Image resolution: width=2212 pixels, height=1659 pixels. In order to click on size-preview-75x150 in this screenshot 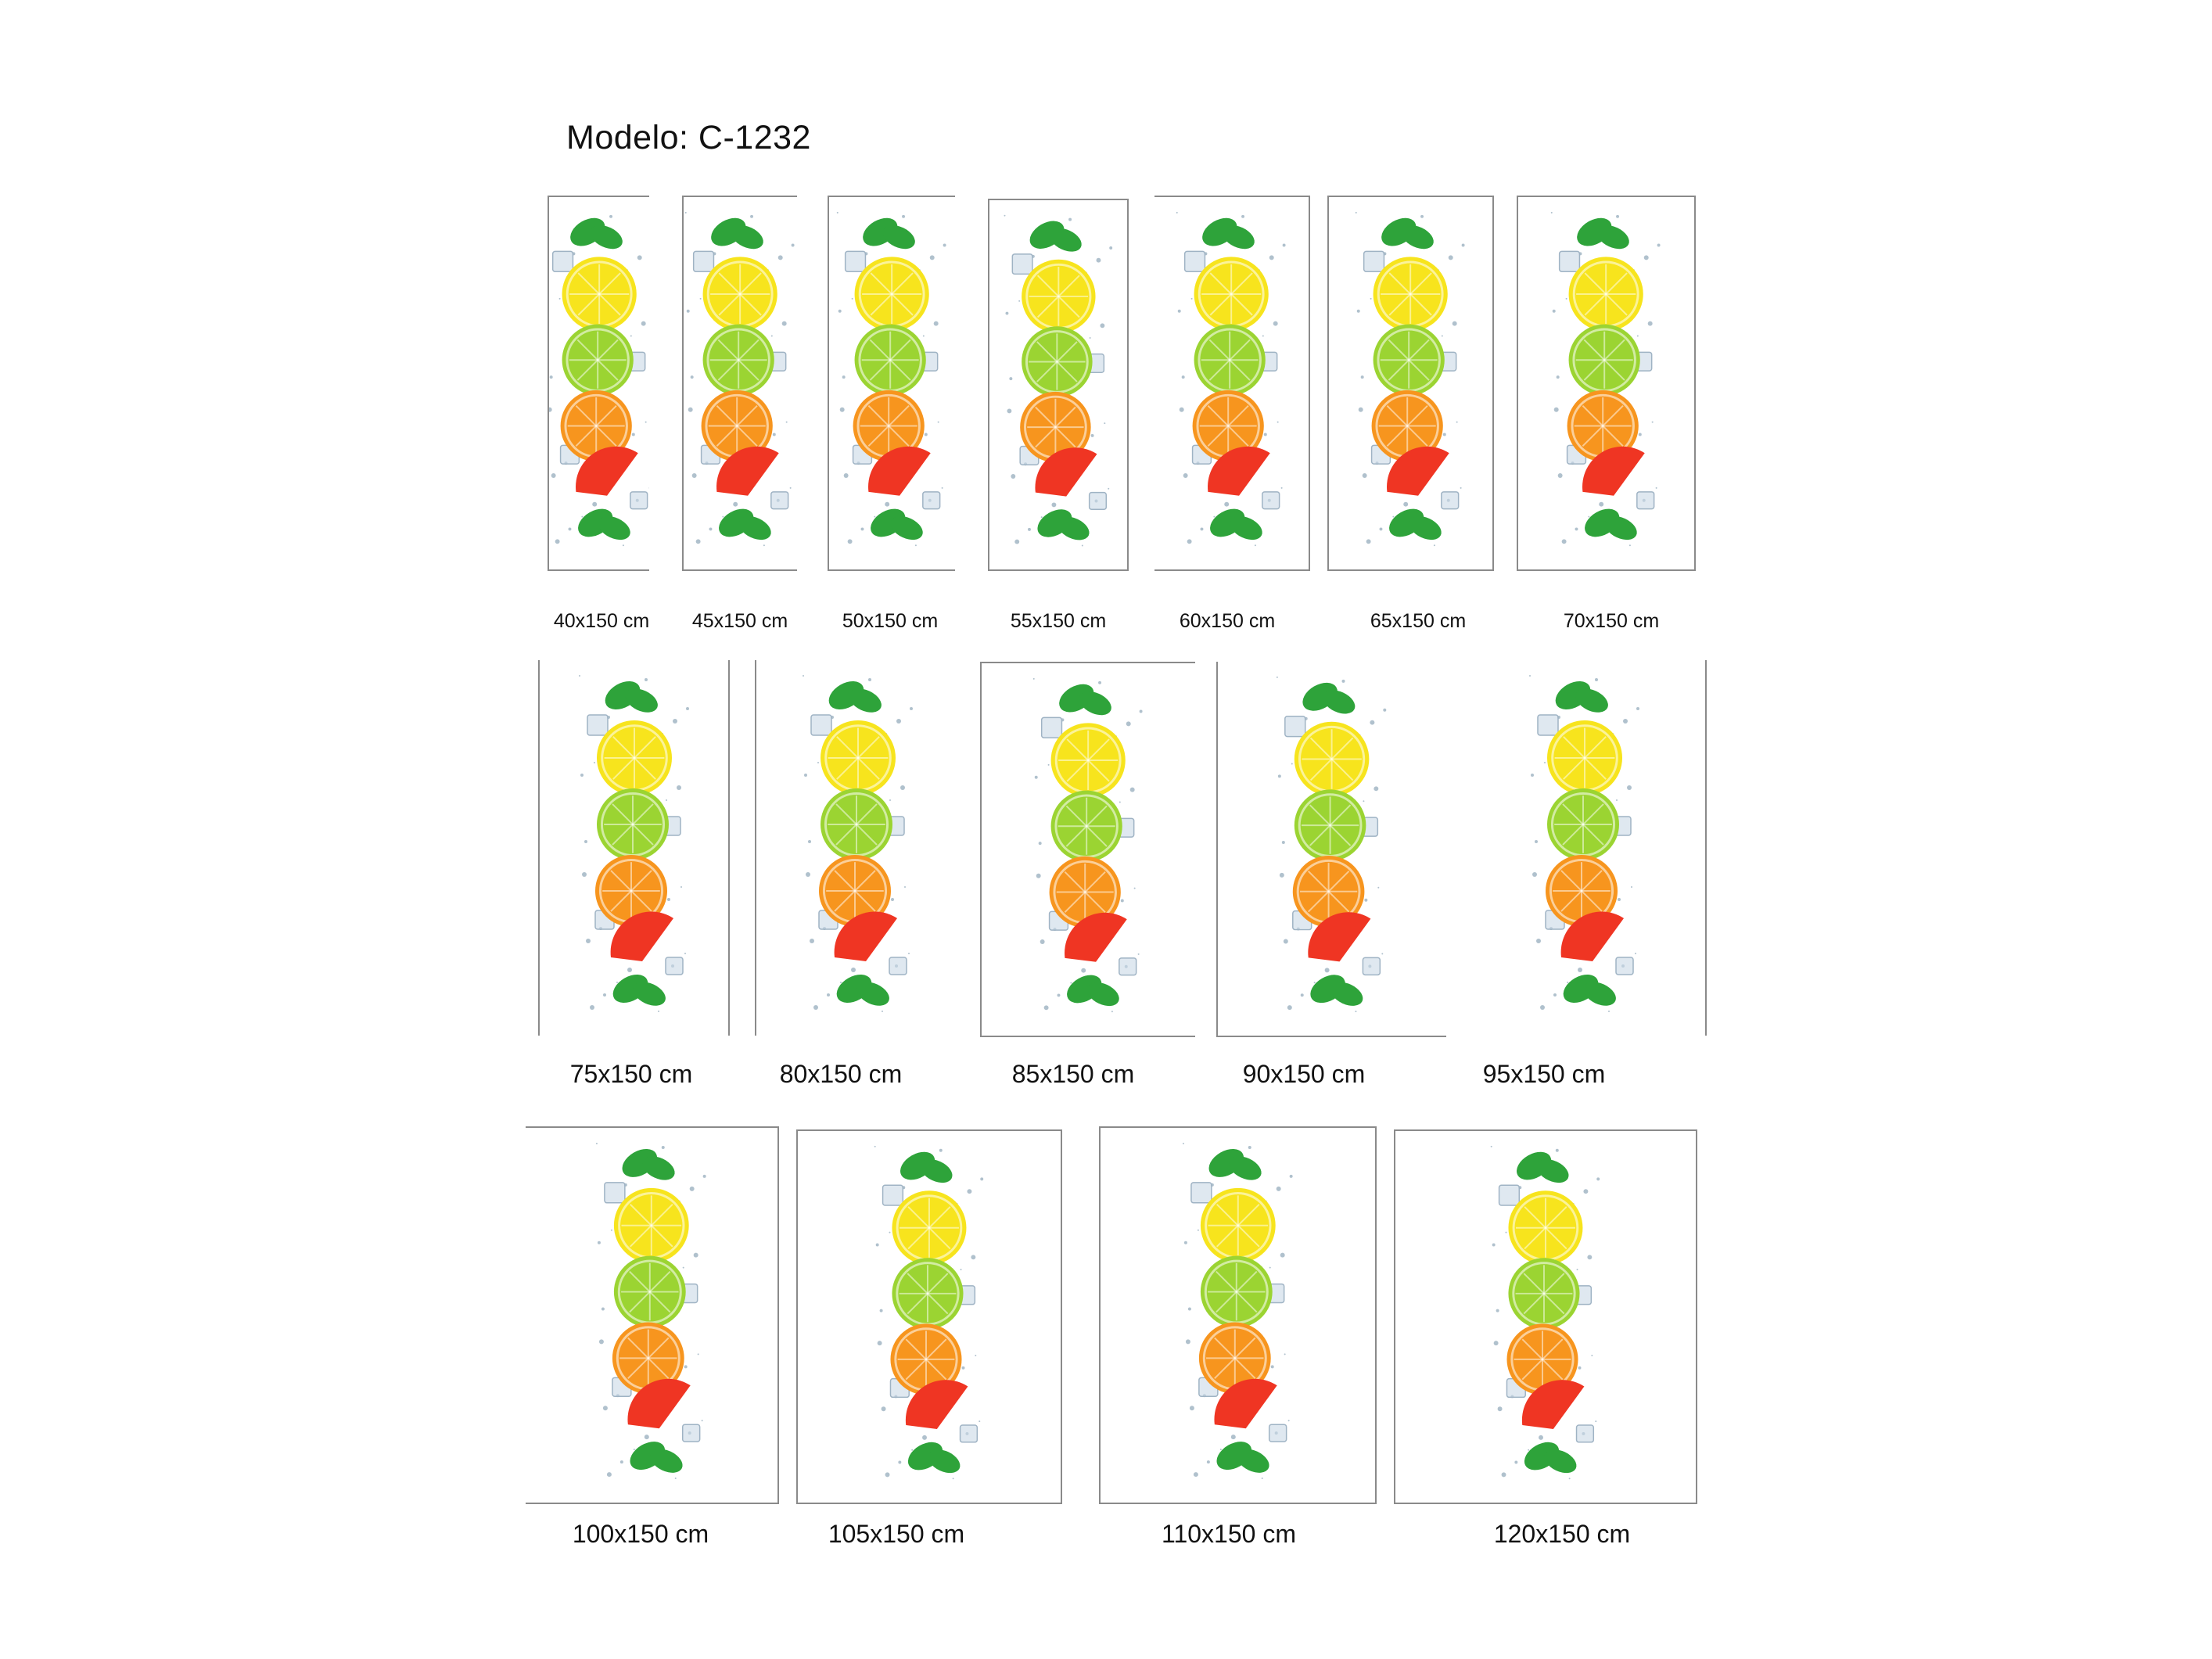, I will do `click(634, 848)`.